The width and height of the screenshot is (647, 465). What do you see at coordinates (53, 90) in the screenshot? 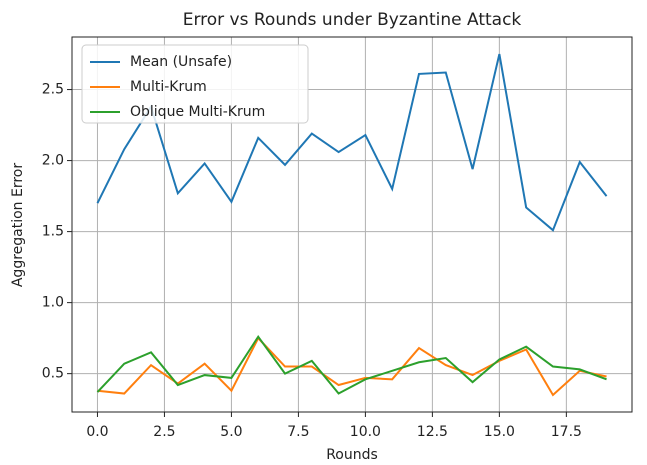
I see `y-tick-label: 2.5` at bounding box center [53, 90].